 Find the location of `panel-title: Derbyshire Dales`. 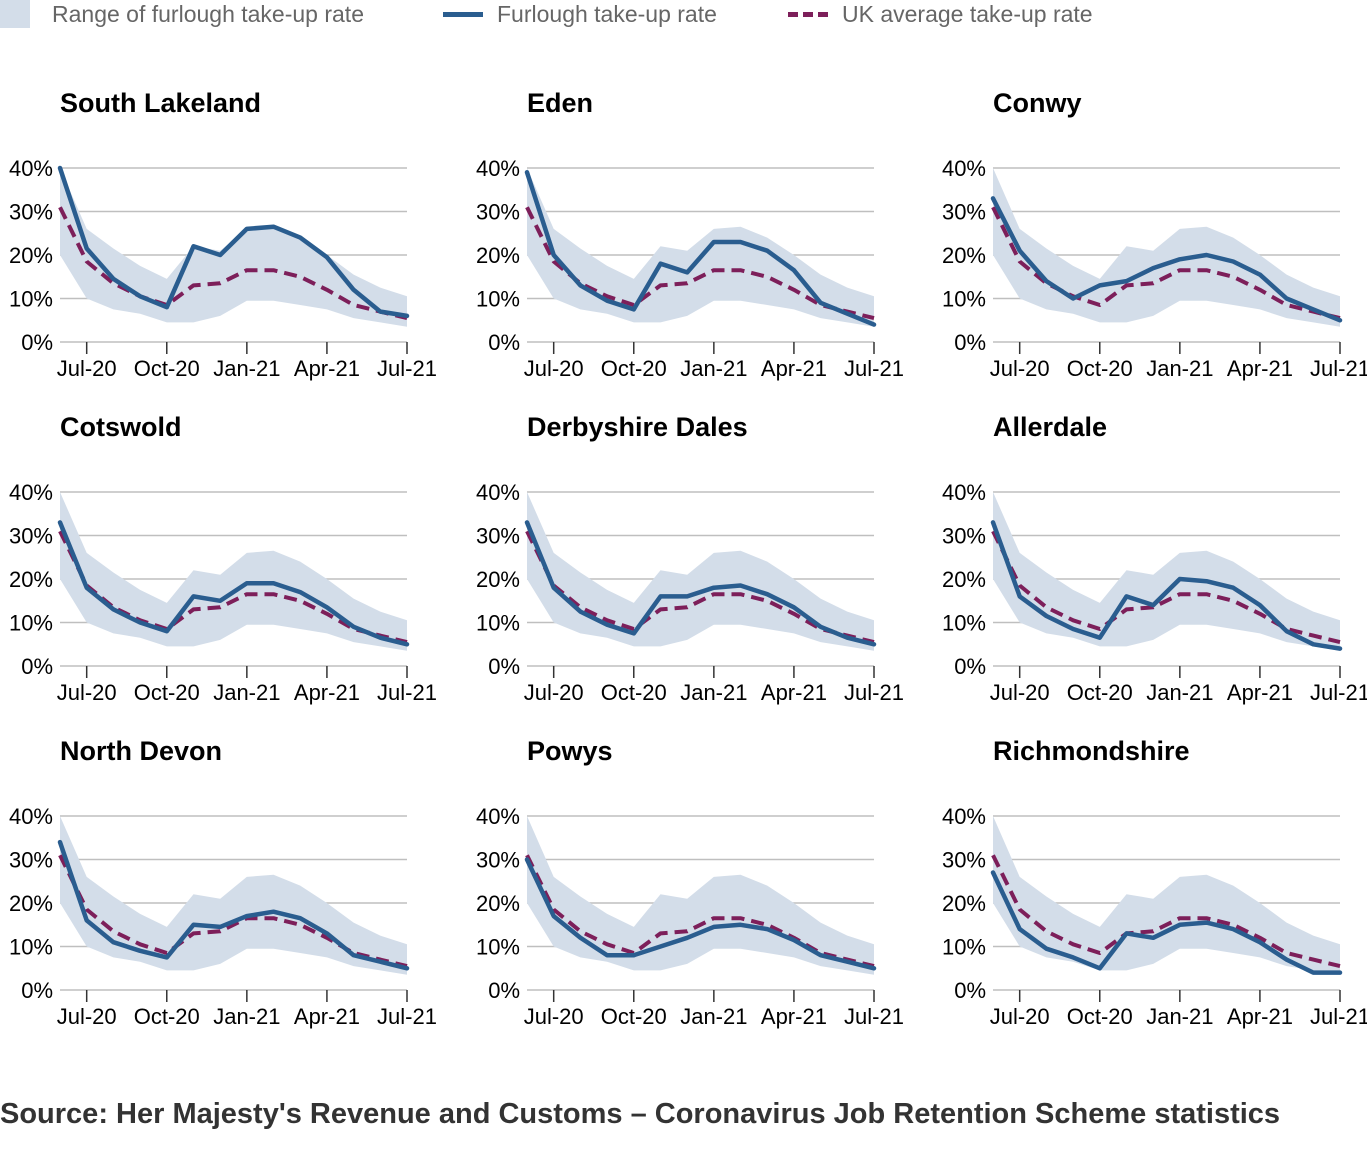

panel-title: Derbyshire Dales is located at coordinates (637, 427).